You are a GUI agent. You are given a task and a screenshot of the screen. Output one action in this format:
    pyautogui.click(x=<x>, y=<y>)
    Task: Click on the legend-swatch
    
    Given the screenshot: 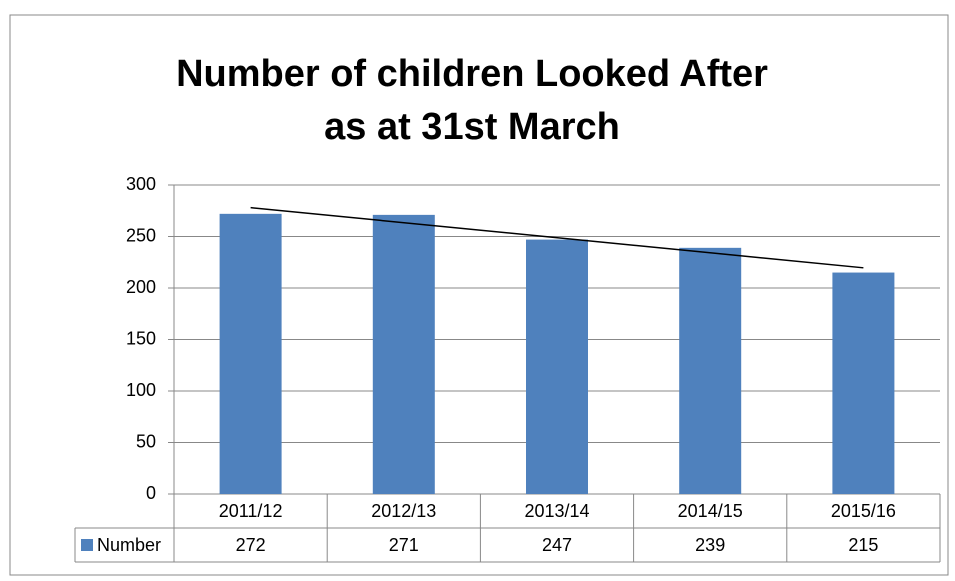 What is the action you would take?
    pyautogui.click(x=87, y=545)
    